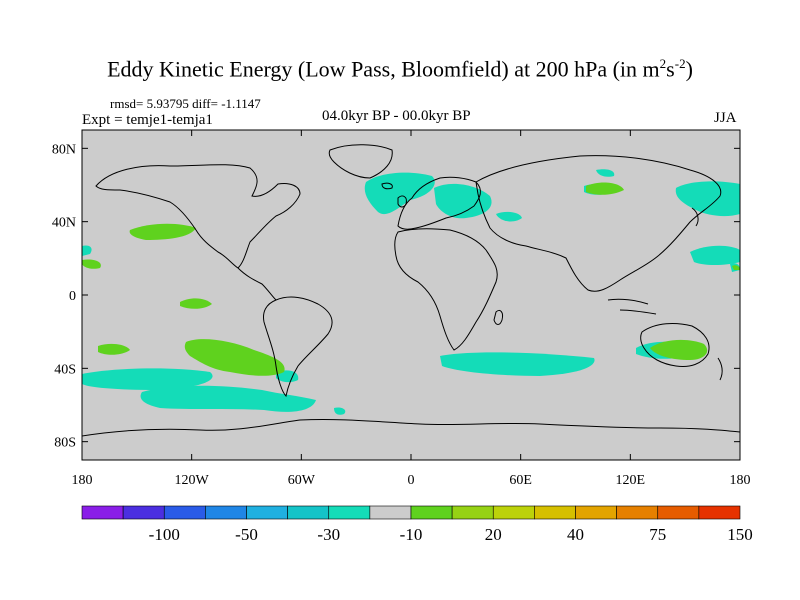  What do you see at coordinates (228, 398) in the screenshot?
I see `cyan-region-southern-ocean-pacific` at bounding box center [228, 398].